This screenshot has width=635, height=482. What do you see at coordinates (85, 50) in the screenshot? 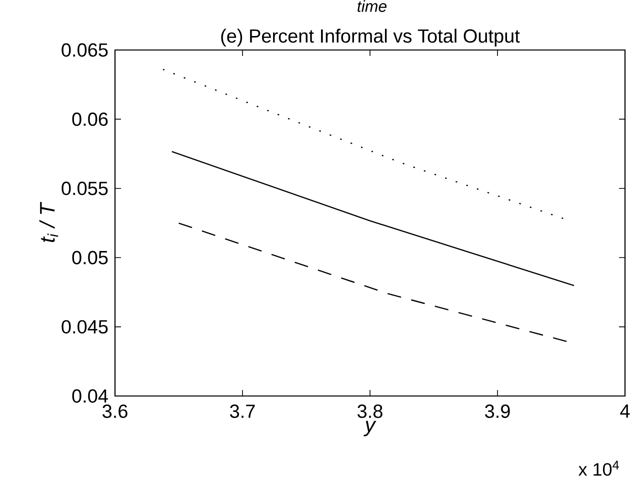
I see `y-tick-label: 0.065` at bounding box center [85, 50].